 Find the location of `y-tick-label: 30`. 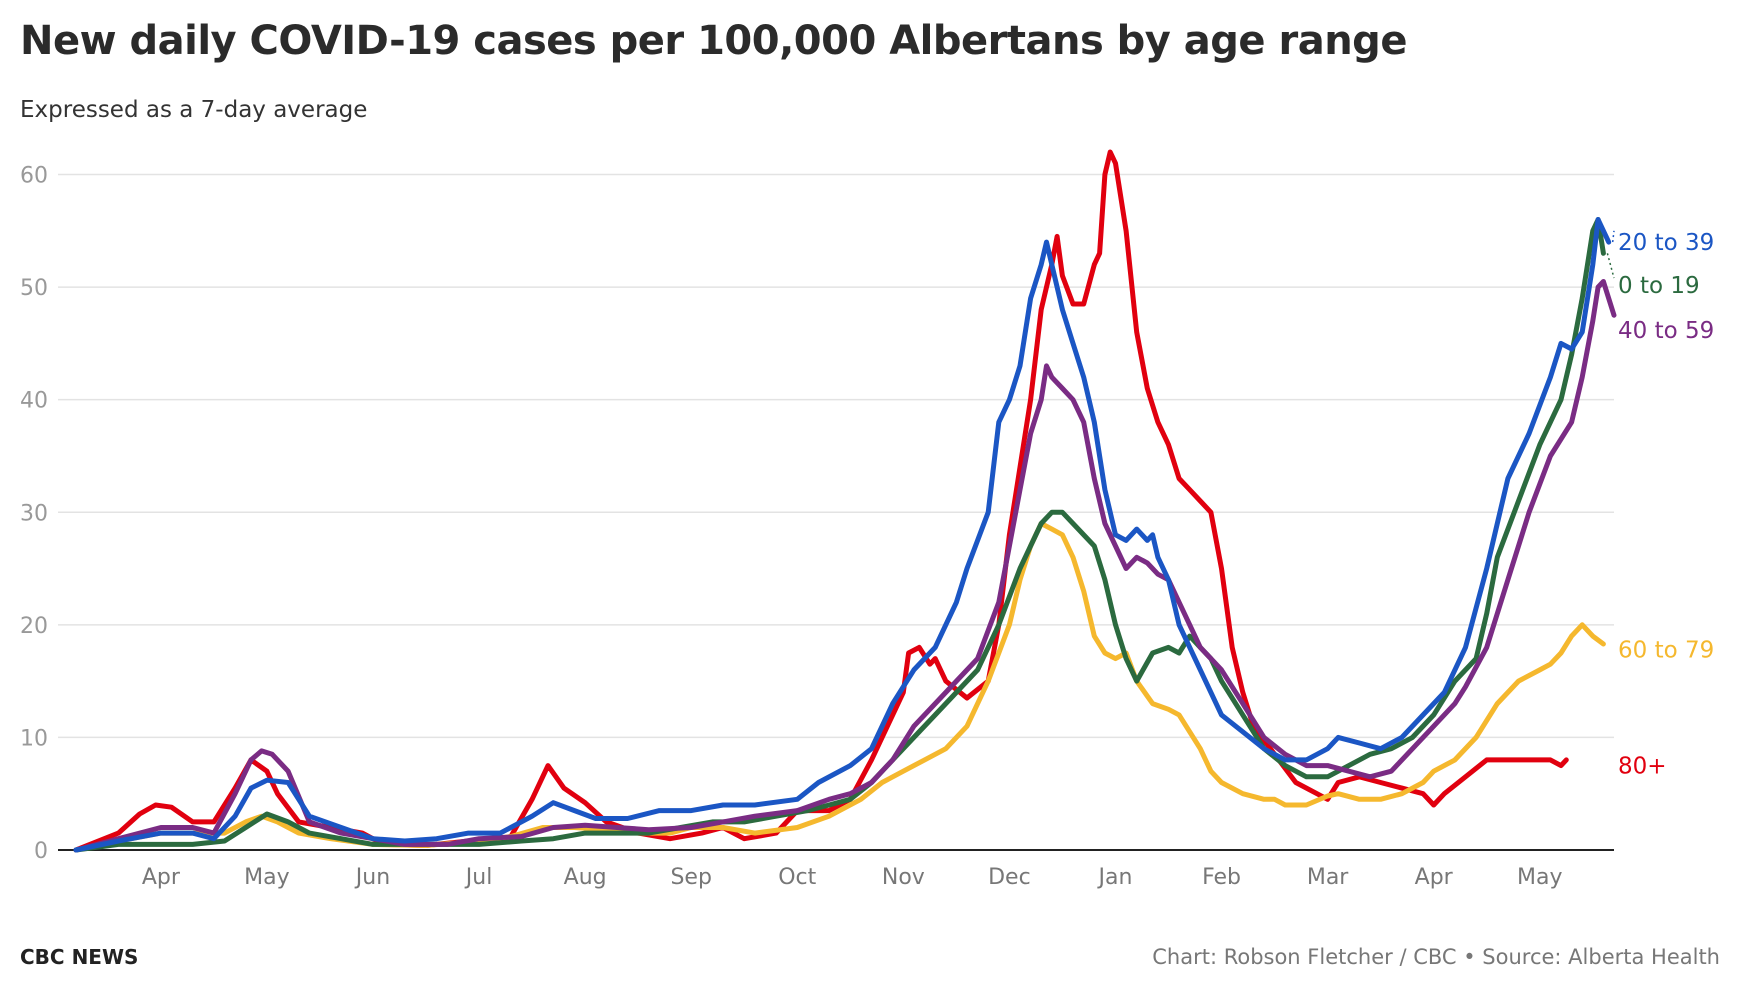

y-tick-label: 30 is located at coordinates (34, 513).